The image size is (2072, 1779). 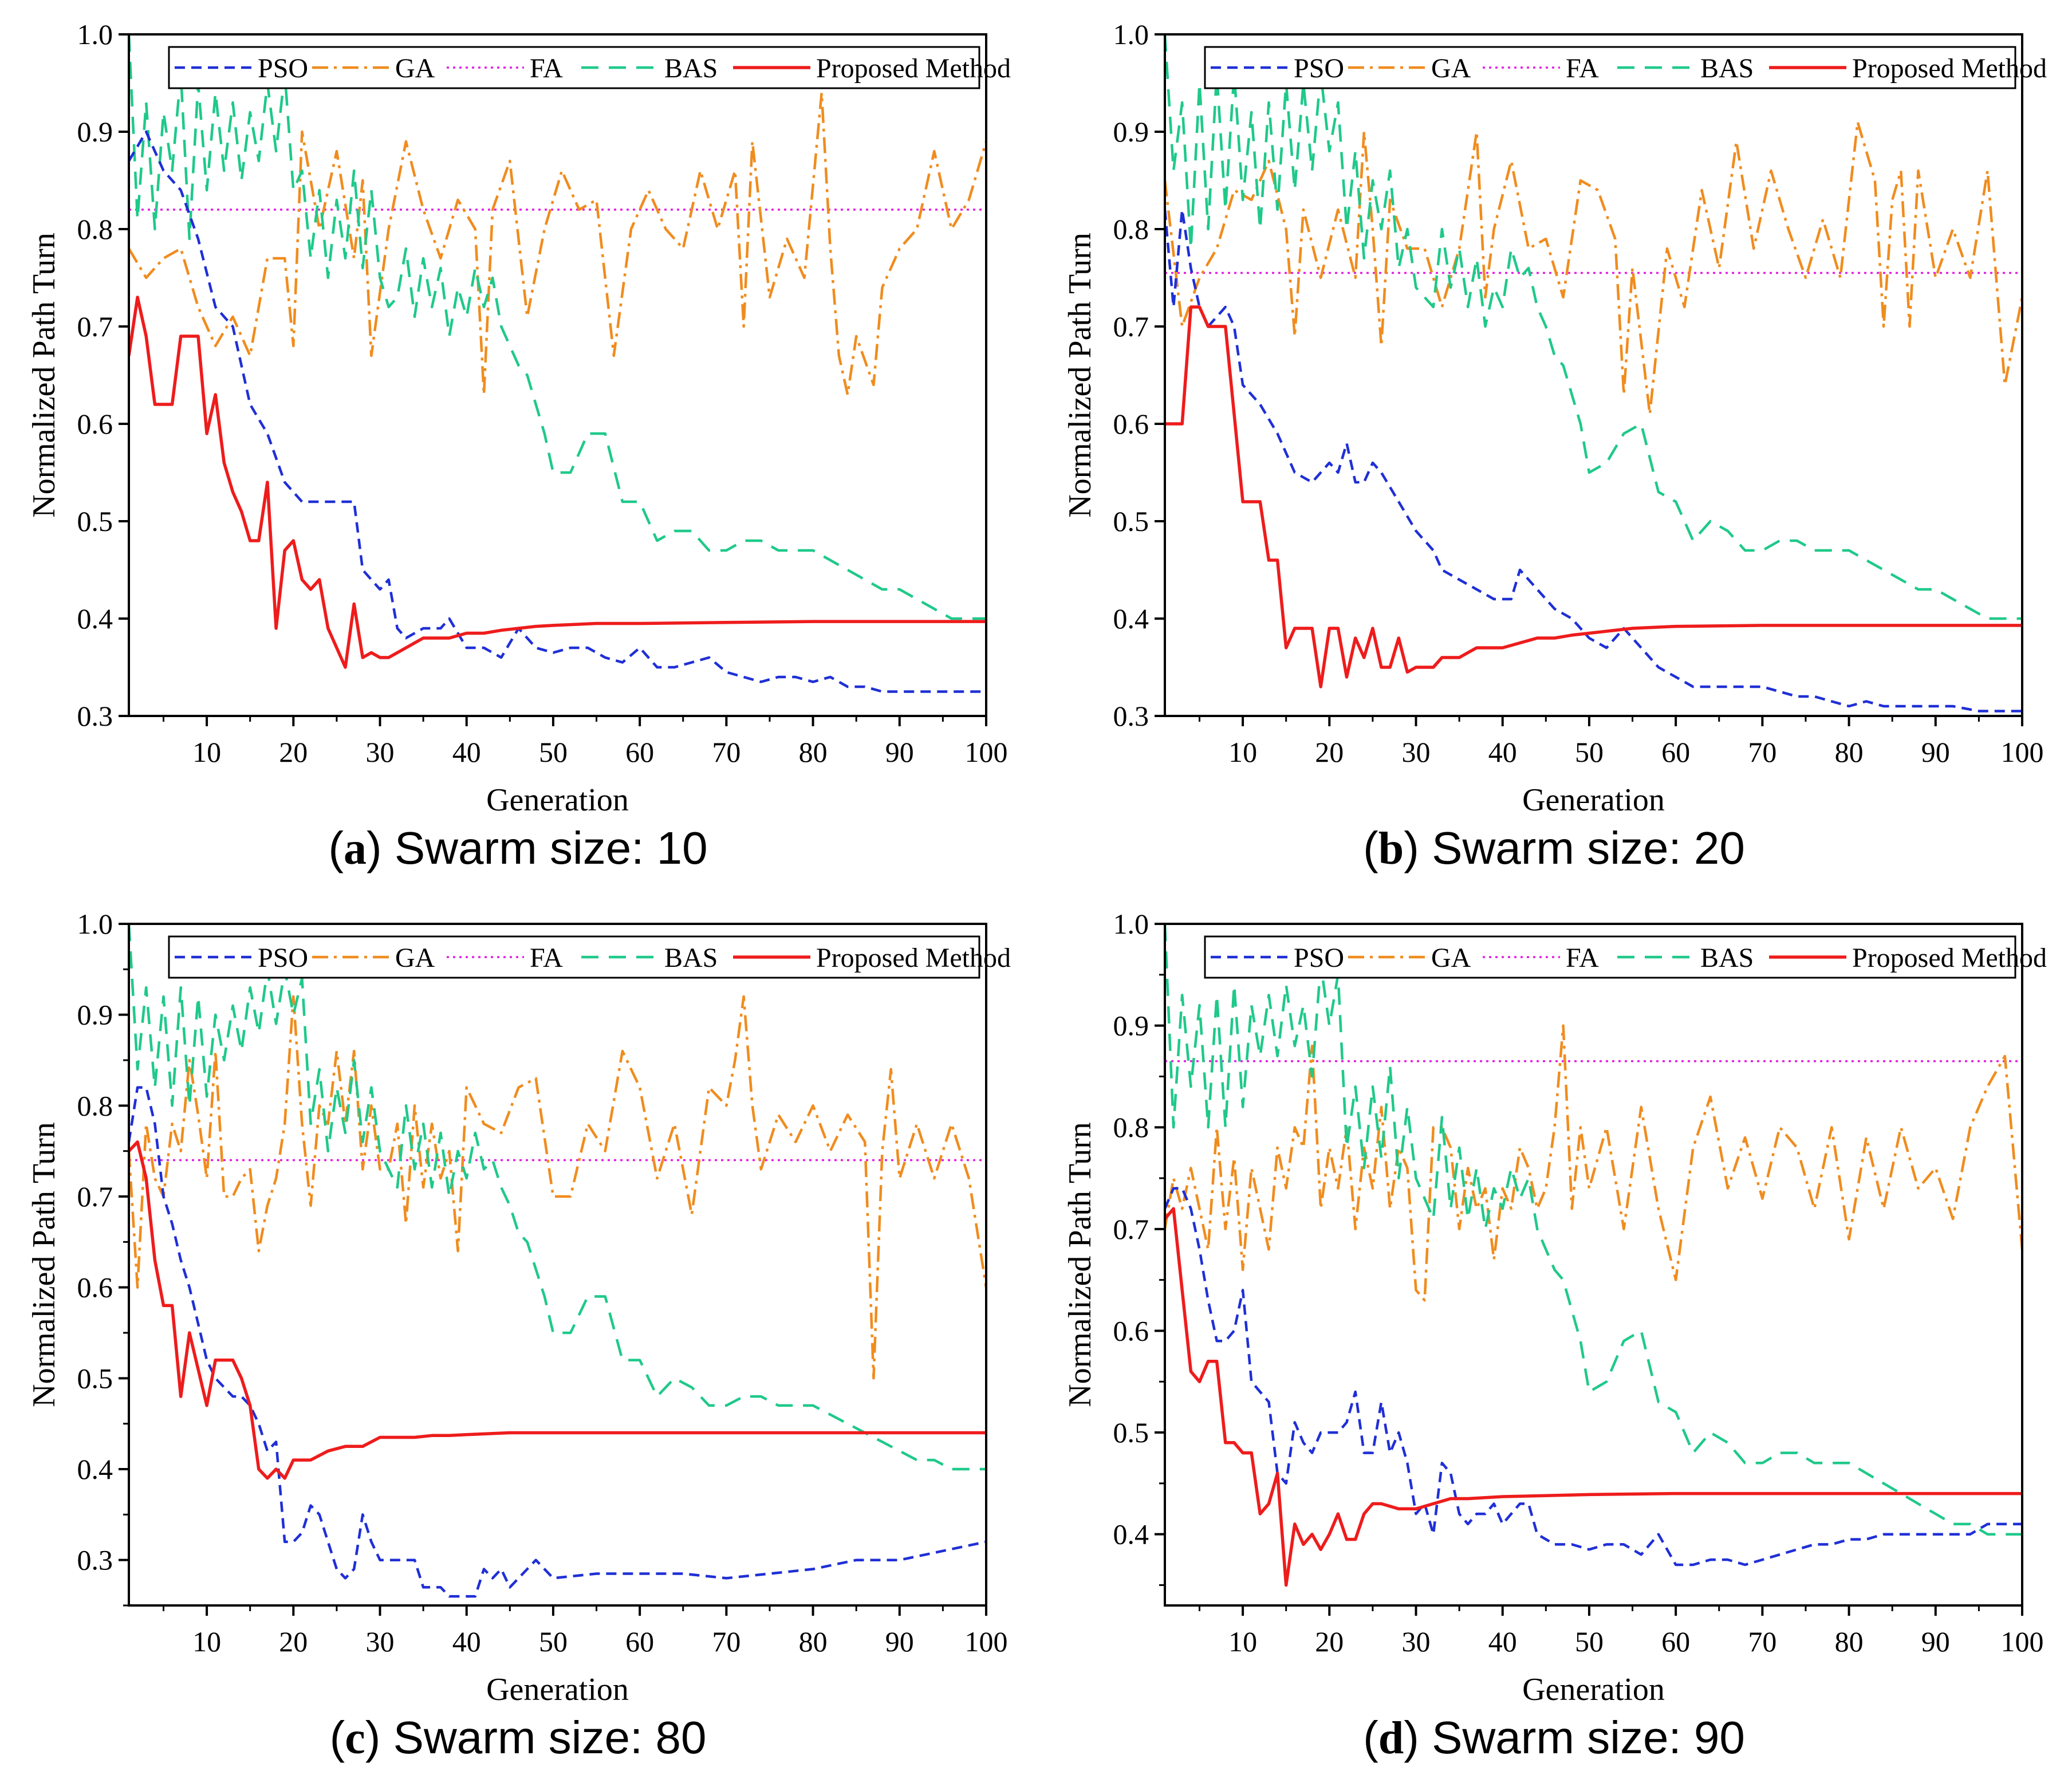 I want to click on panel-caption: (d) Swarm size: 90, so click(x=1554, y=1738).